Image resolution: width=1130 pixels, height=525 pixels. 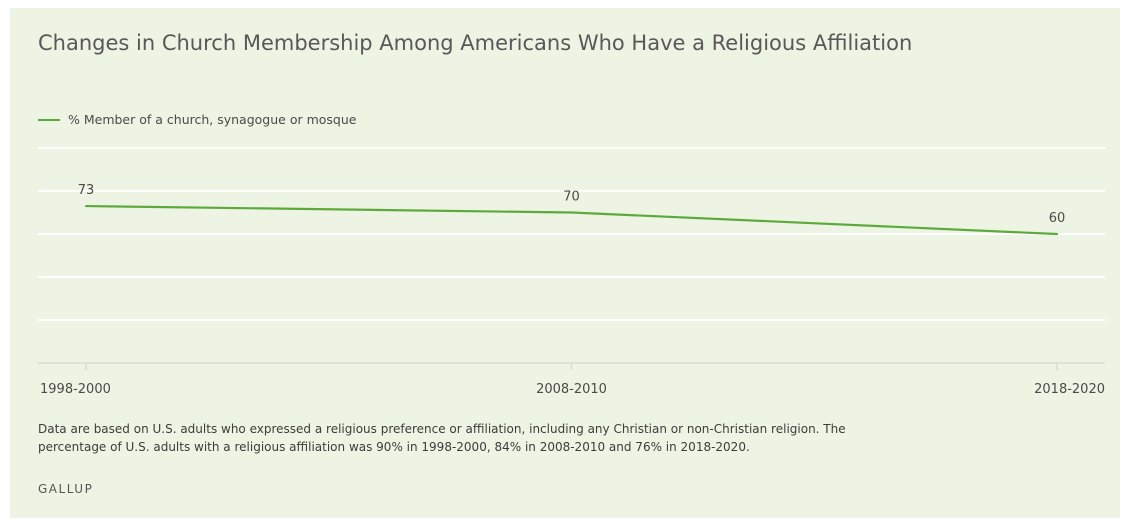 What do you see at coordinates (571, 197) in the screenshot?
I see `data-label: 70` at bounding box center [571, 197].